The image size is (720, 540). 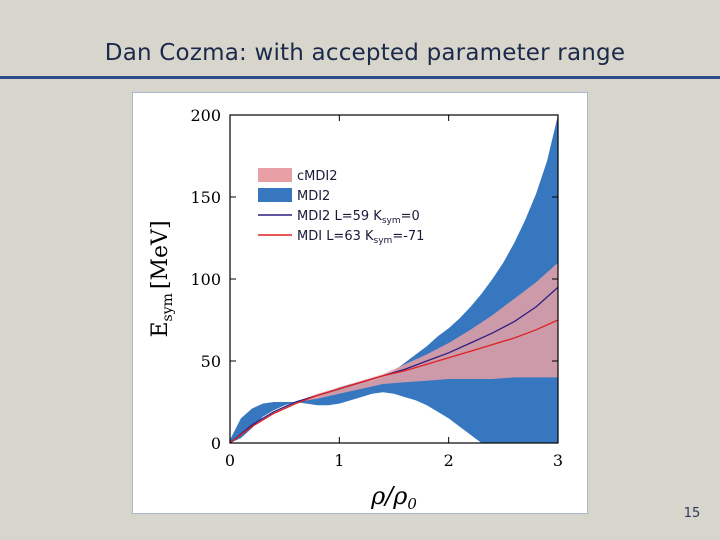 What do you see at coordinates (313, 196) in the screenshot?
I see `legend-label: MDI2` at bounding box center [313, 196].